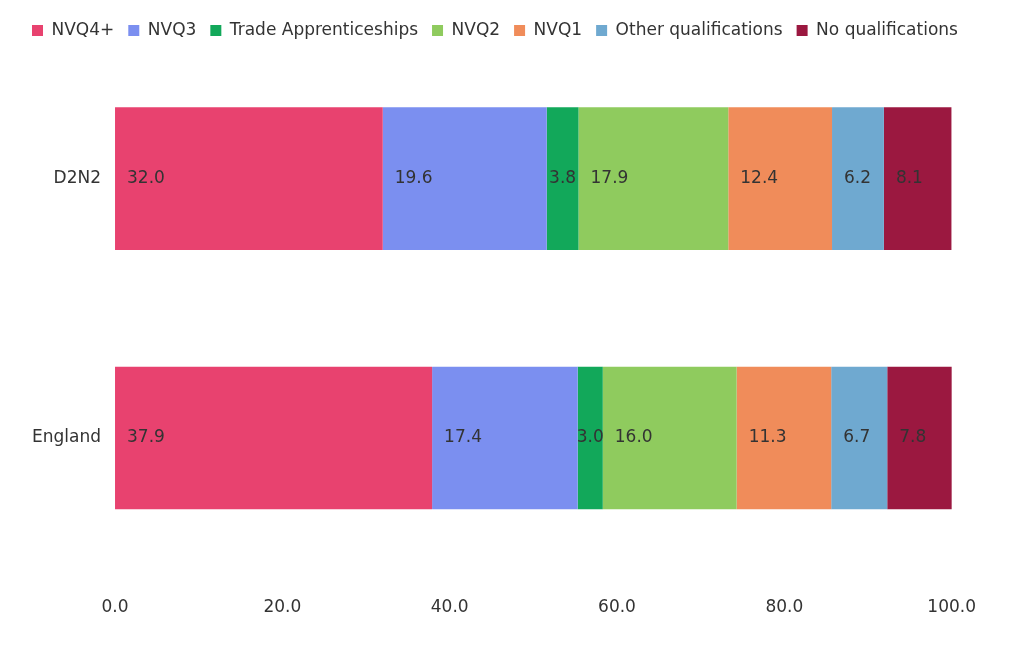  I want to click on legend-label: Other qualifications, so click(699, 28).